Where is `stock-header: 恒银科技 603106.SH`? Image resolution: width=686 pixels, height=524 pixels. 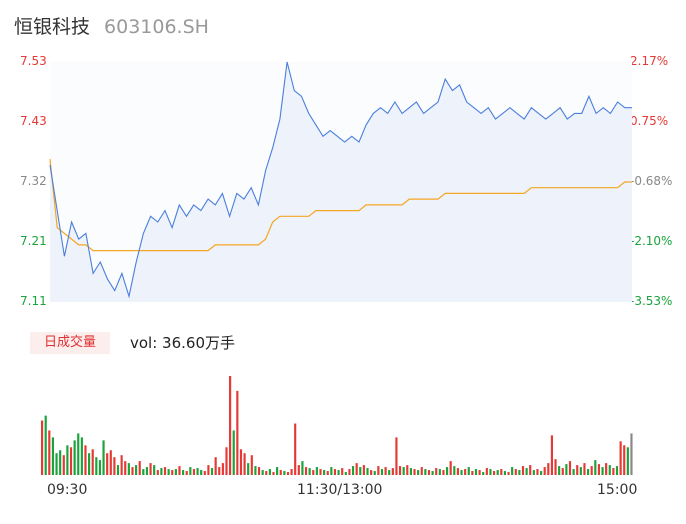 stock-header: 恒银科技 603106.SH is located at coordinates (111, 26).